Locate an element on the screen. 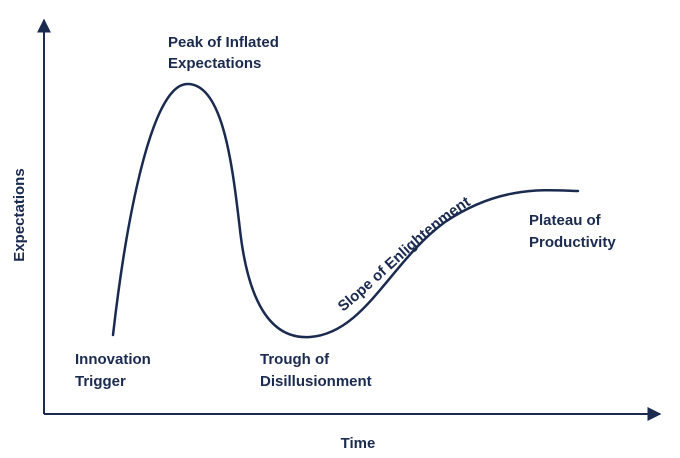 The image size is (680, 458). label-innovation-trigger-line1: Innovation is located at coordinates (113, 359).